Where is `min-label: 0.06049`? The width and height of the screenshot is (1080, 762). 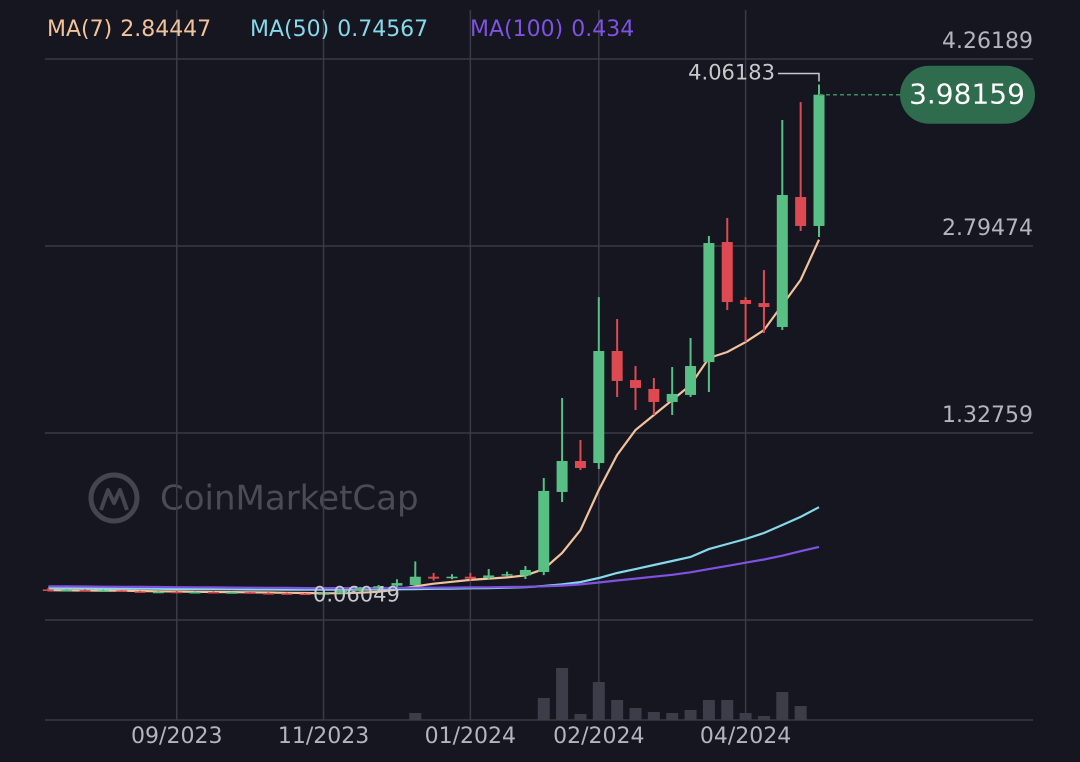
min-label: 0.06049 is located at coordinates (356, 595).